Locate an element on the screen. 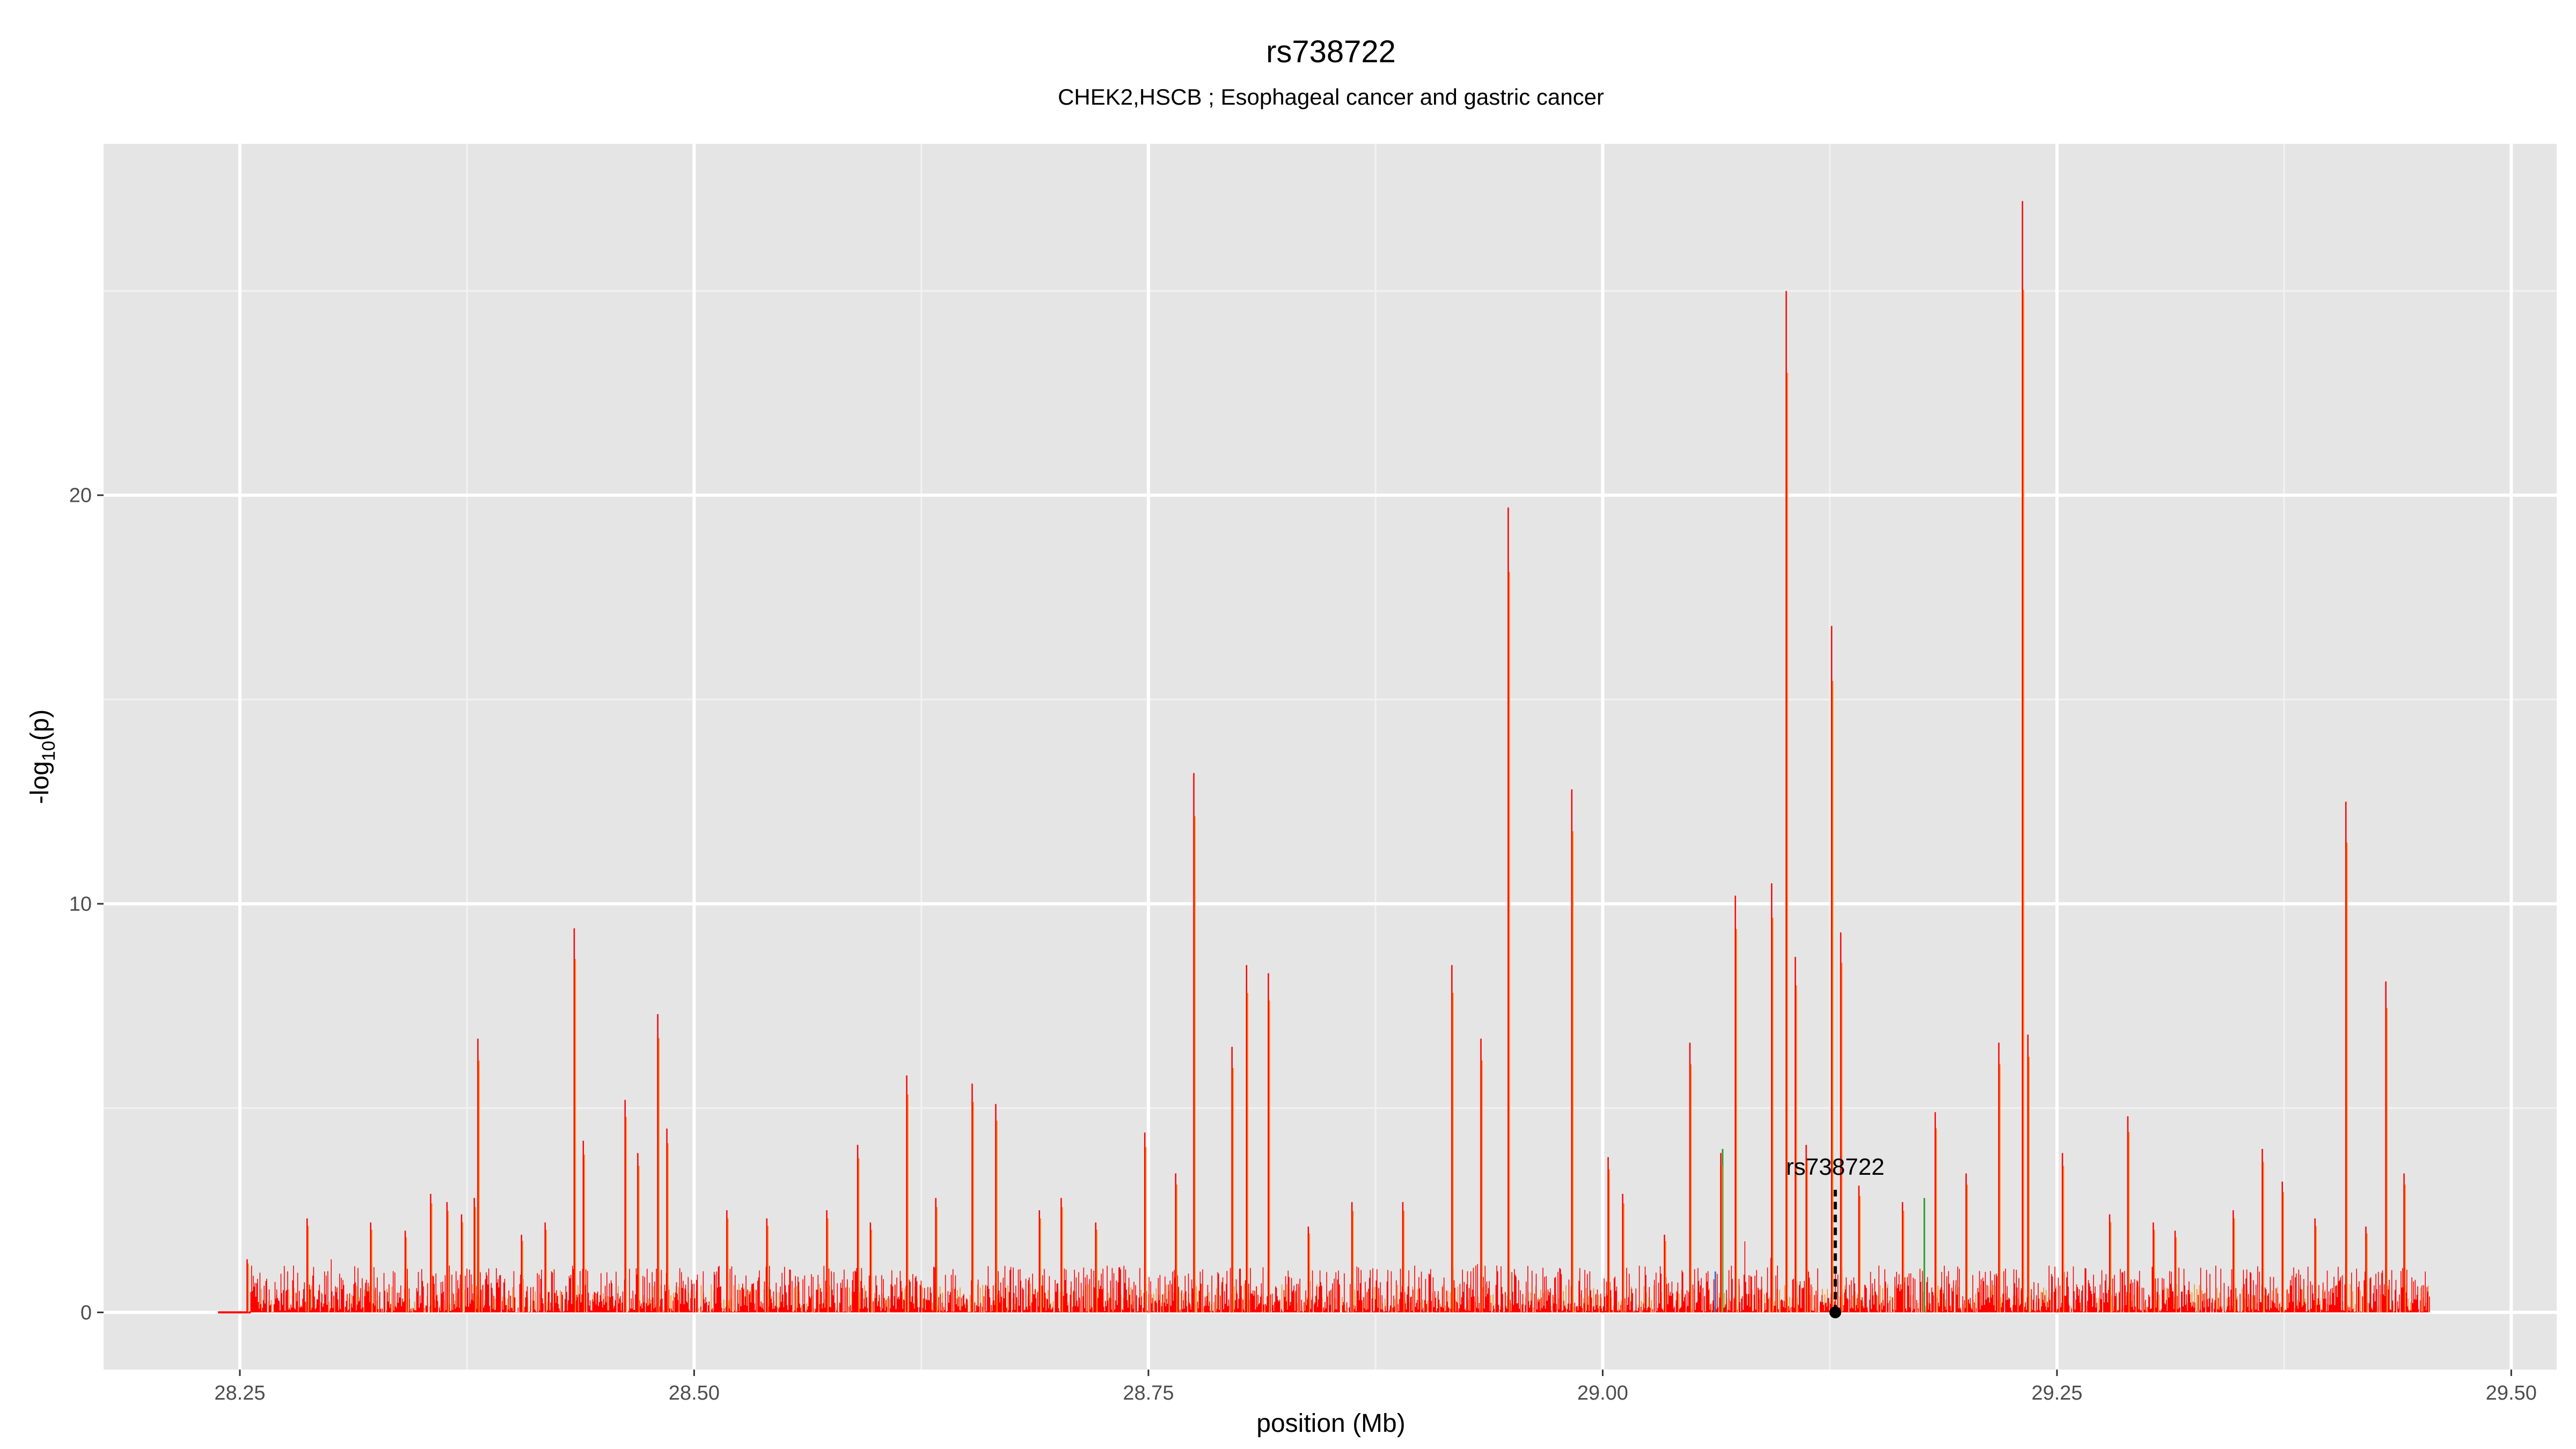  x-tick-label: 29.00 is located at coordinates (1602, 1393).